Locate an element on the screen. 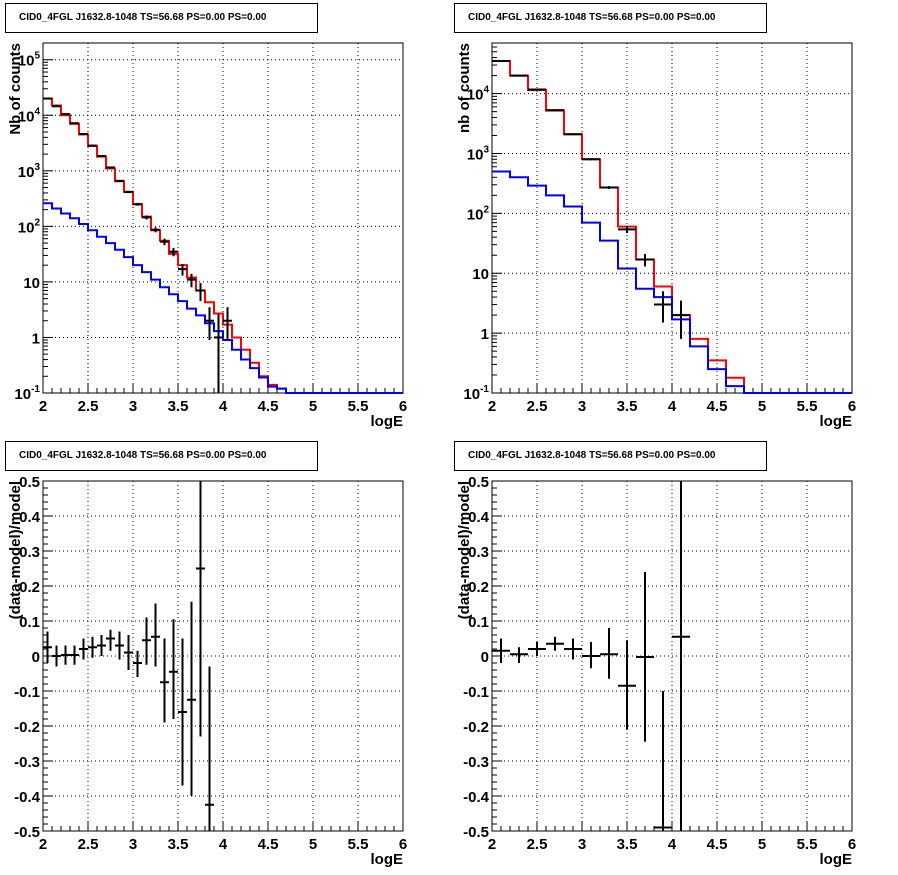 Image resolution: width=898 pixels, height=875 pixels. y-axis-title: Nb of counts is located at coordinates (15, 89).